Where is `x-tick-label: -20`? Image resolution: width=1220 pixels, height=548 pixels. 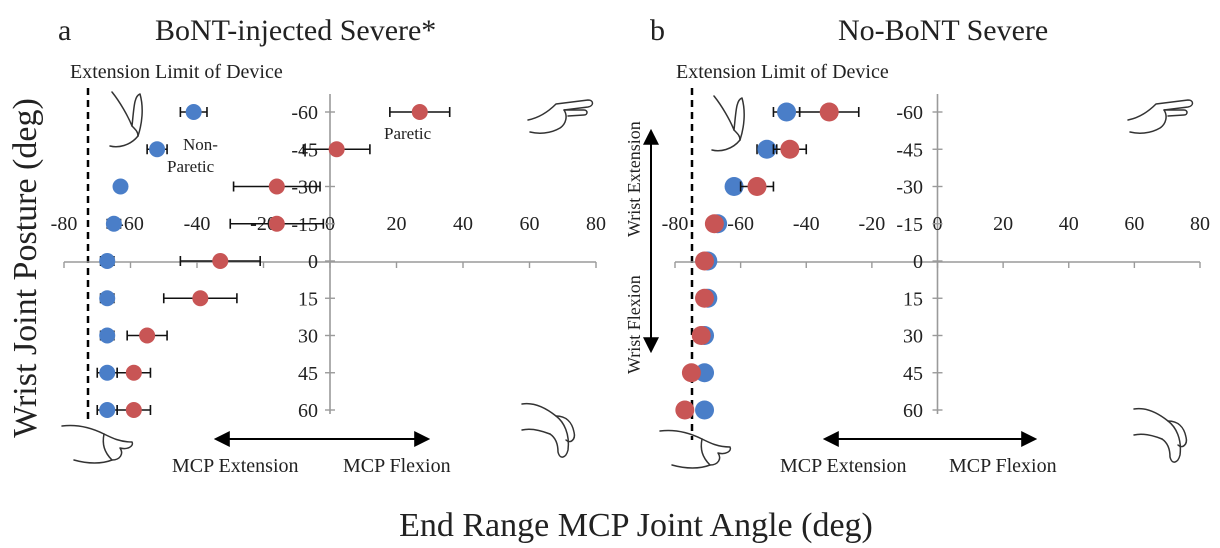
x-tick-label: -20 is located at coordinates (872, 224).